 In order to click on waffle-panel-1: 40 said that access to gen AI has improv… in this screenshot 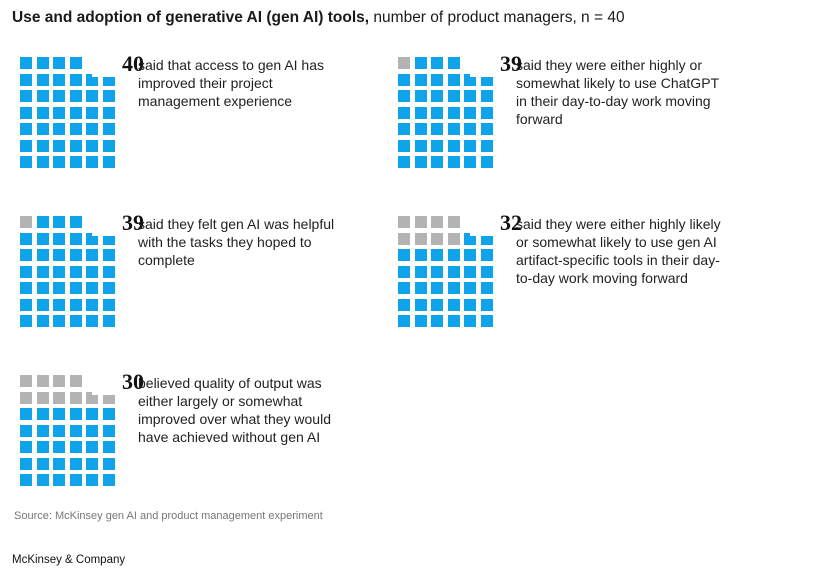, I will do `click(185, 129)`.